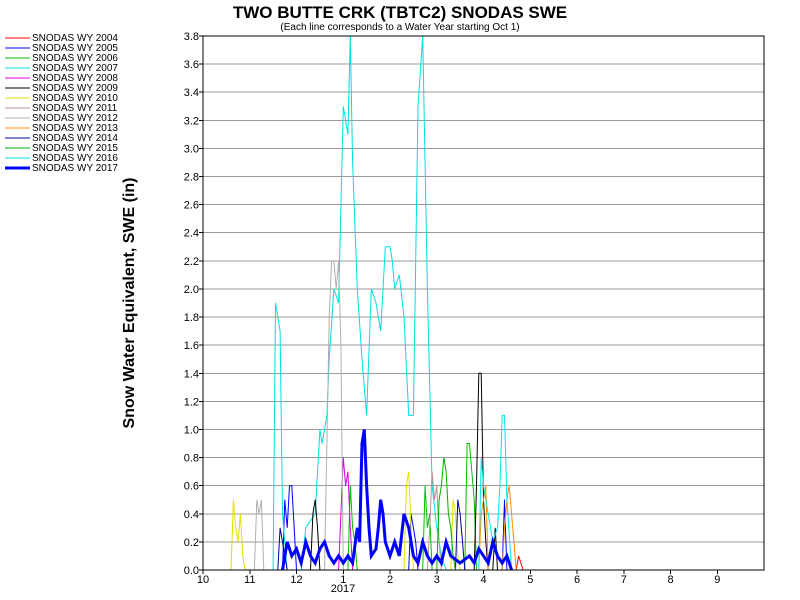  What do you see at coordinates (717, 580) in the screenshot?
I see `x-tick-label: 9` at bounding box center [717, 580].